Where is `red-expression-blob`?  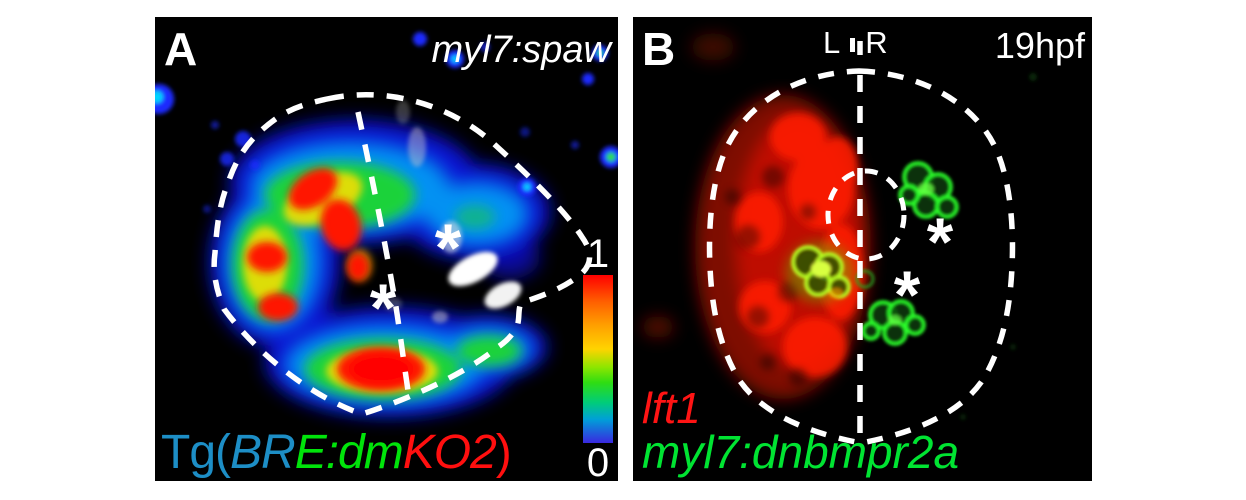
red-expression-blob is located at coordinates (756, 216).